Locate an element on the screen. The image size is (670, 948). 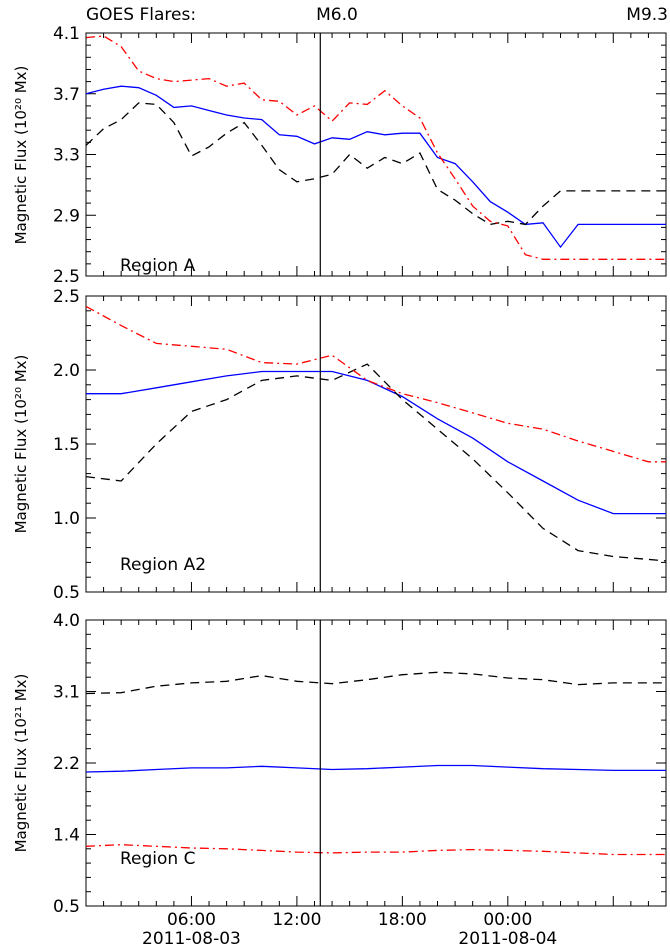
x-tick-label: 18:00 is located at coordinates (402, 920).